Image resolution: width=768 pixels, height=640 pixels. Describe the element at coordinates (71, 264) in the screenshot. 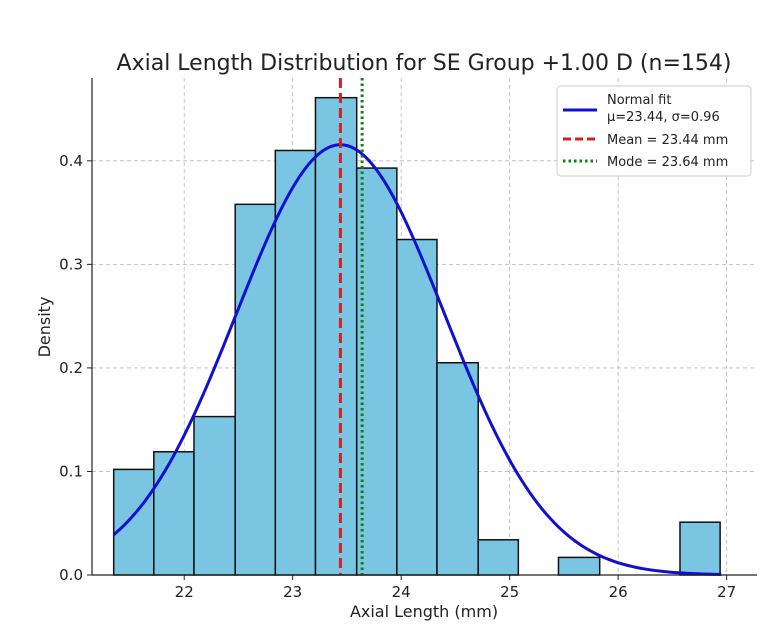

I see `y-tick-label: 0.3` at that location.